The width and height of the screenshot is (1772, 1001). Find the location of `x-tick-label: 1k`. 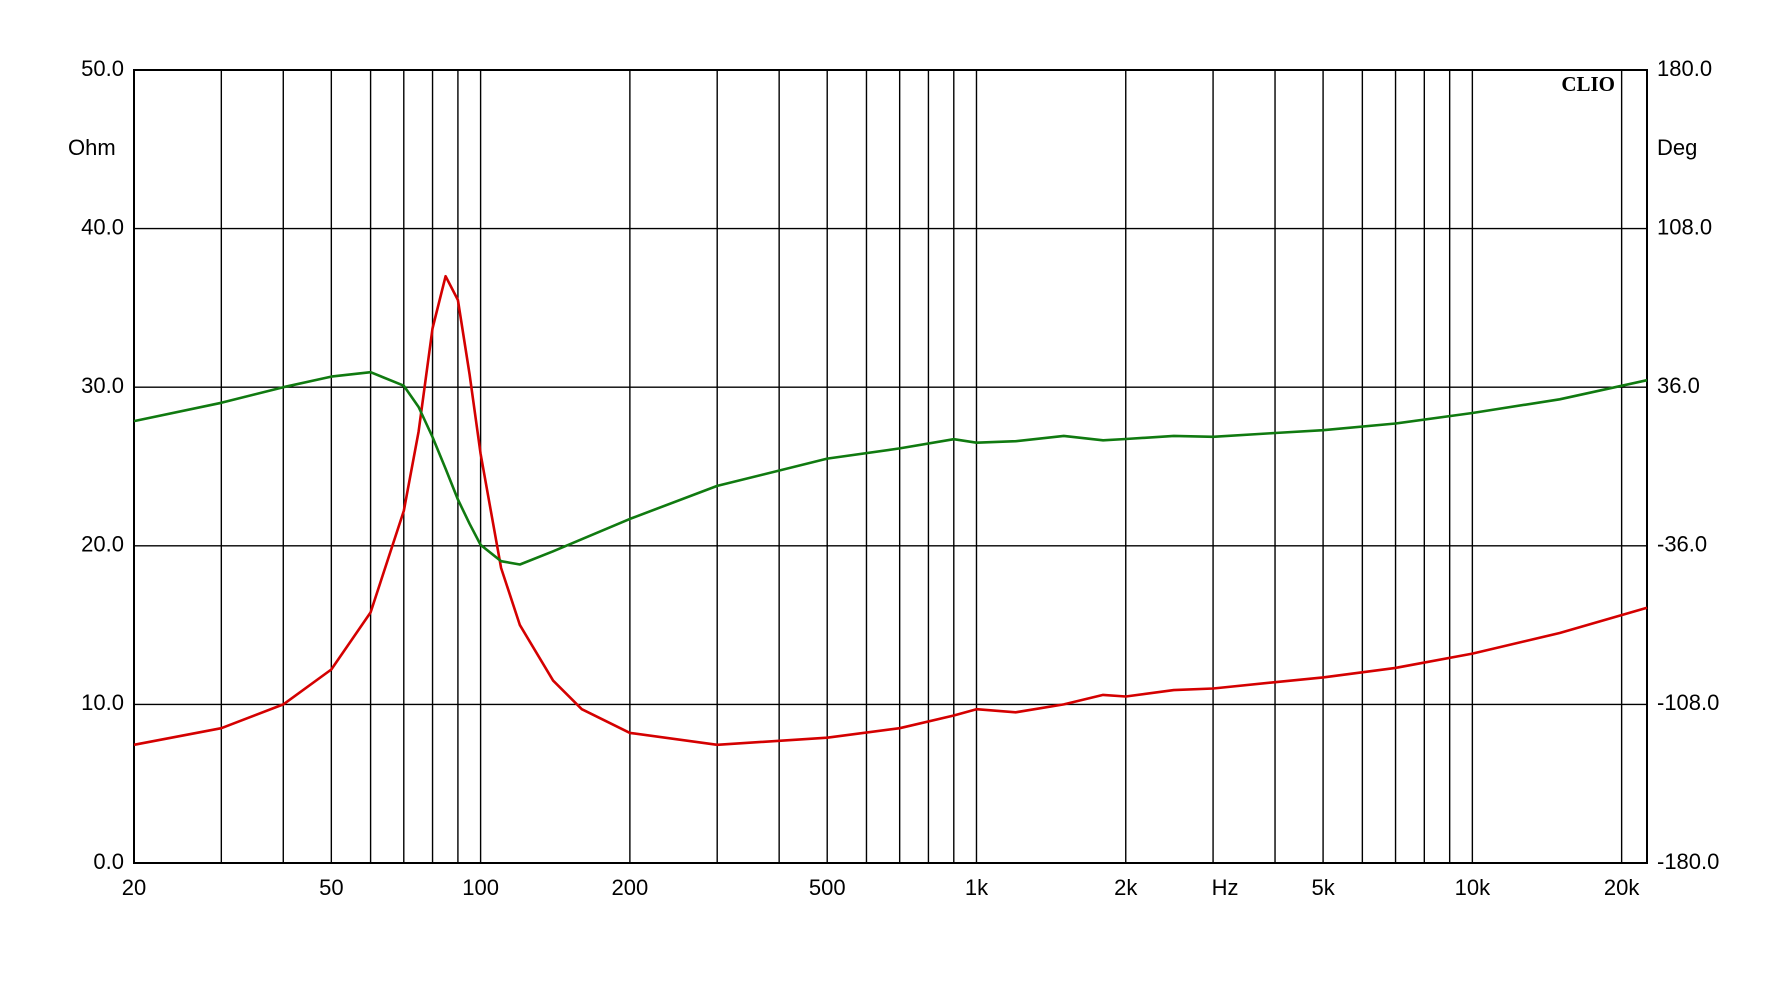

x-tick-label: 1k is located at coordinates (977, 887).